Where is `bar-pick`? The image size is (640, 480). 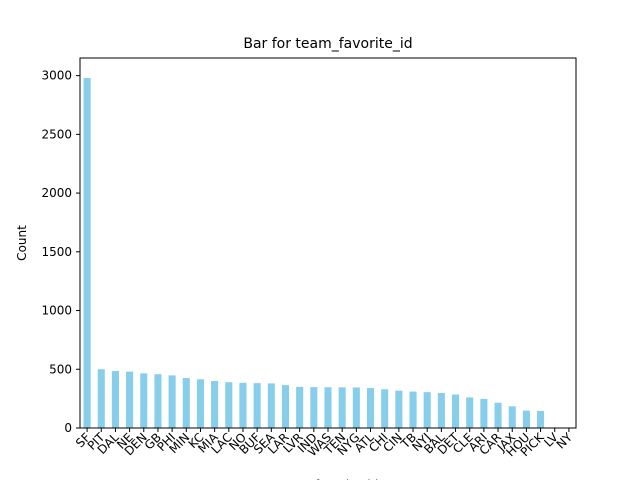
bar-pick is located at coordinates (541, 419).